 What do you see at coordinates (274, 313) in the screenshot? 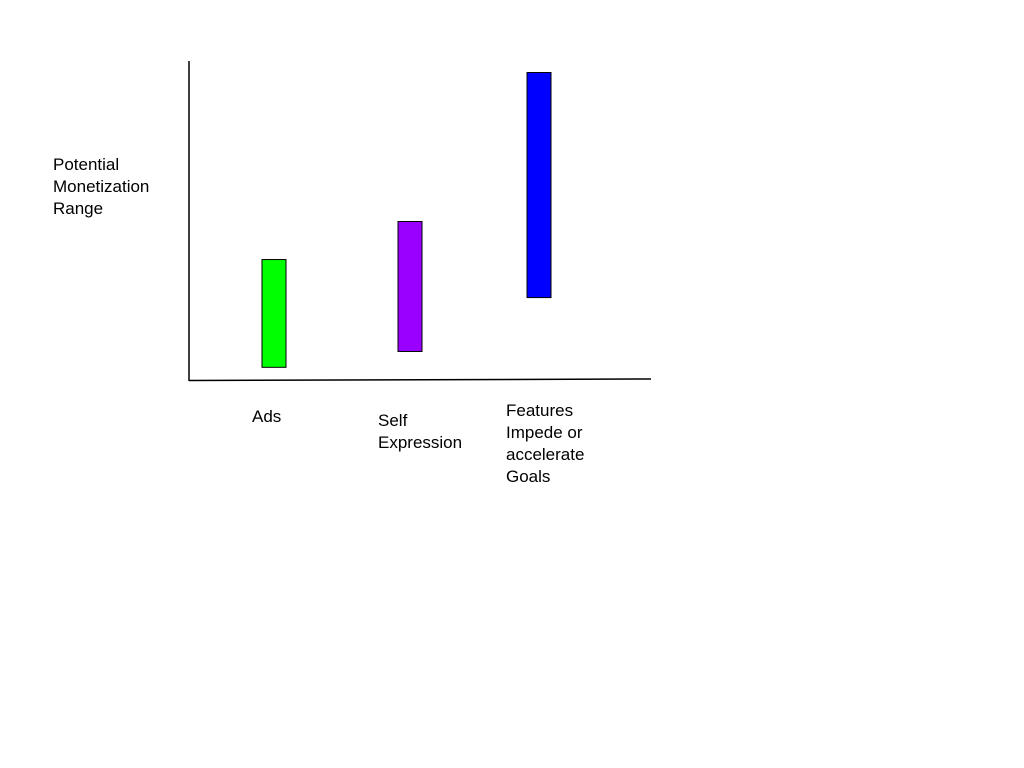
I see `range-bar-ads` at bounding box center [274, 313].